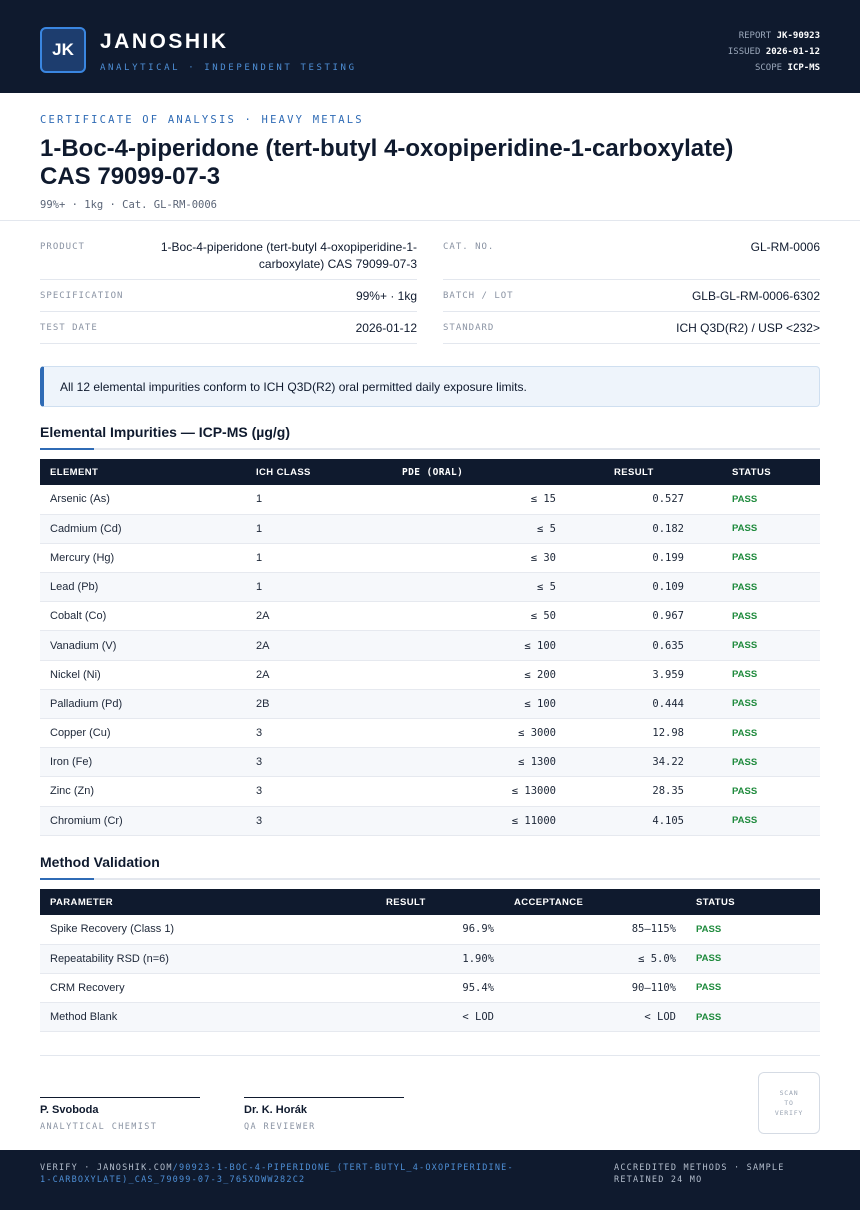 The width and height of the screenshot is (860, 1225). What do you see at coordinates (630, 704) in the screenshot?
I see `result-cell: 0.444` at bounding box center [630, 704].